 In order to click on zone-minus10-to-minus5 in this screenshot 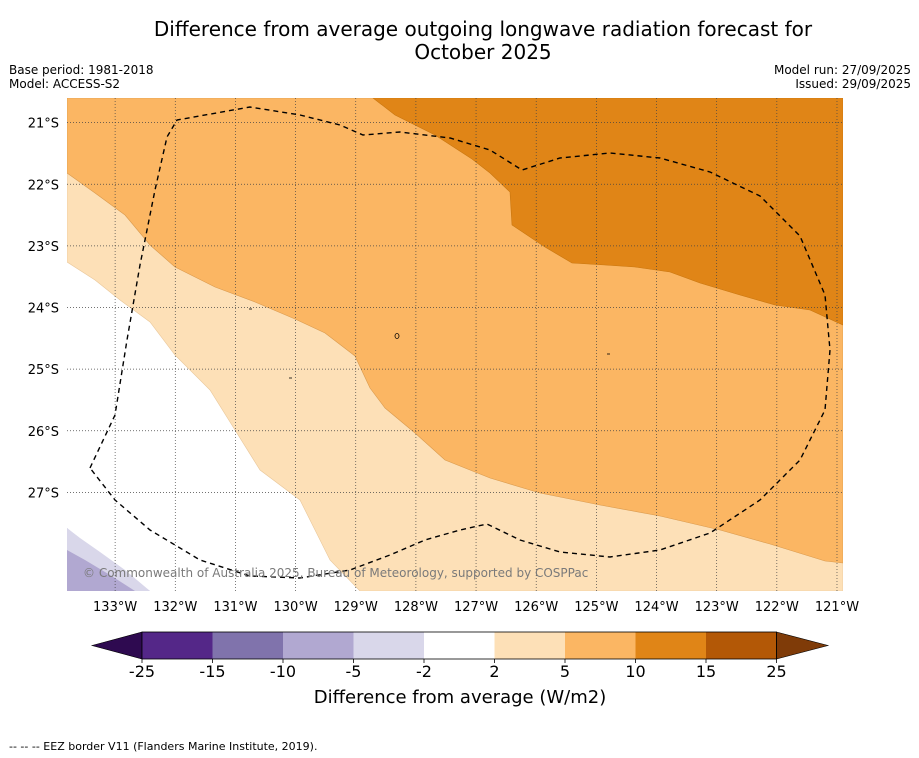, I will do `click(108, 559)`.